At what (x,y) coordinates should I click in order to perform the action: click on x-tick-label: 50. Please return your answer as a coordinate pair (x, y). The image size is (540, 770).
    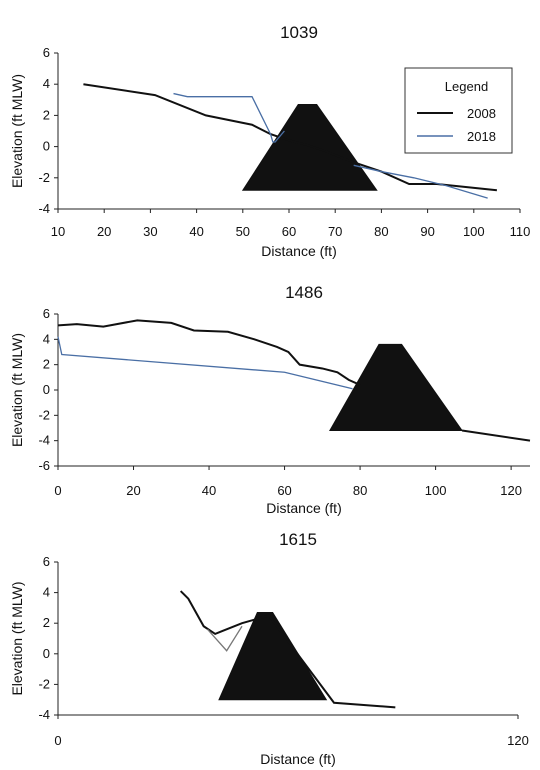
    Looking at the image, I should click on (243, 231).